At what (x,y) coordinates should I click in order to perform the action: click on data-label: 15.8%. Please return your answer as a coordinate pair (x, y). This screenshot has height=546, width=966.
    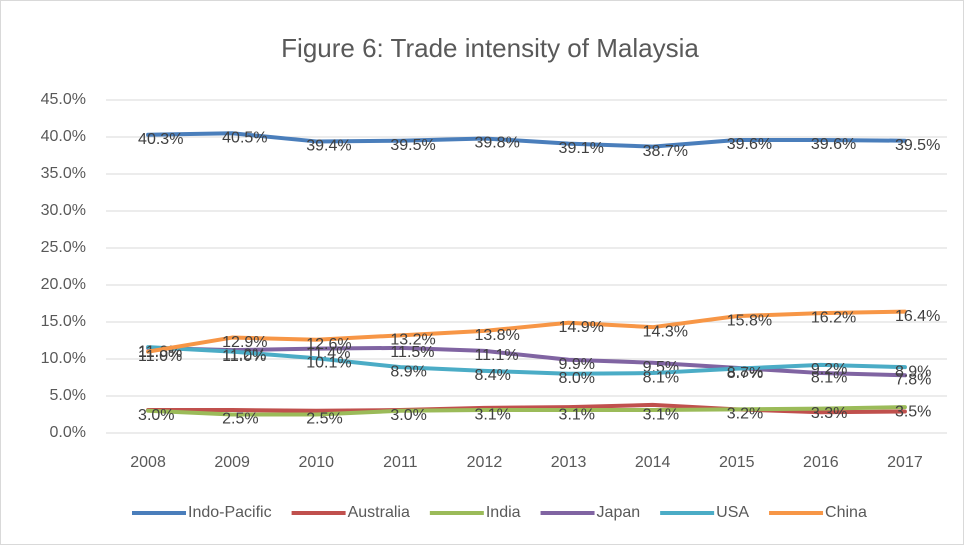
    Looking at the image, I should click on (749, 320).